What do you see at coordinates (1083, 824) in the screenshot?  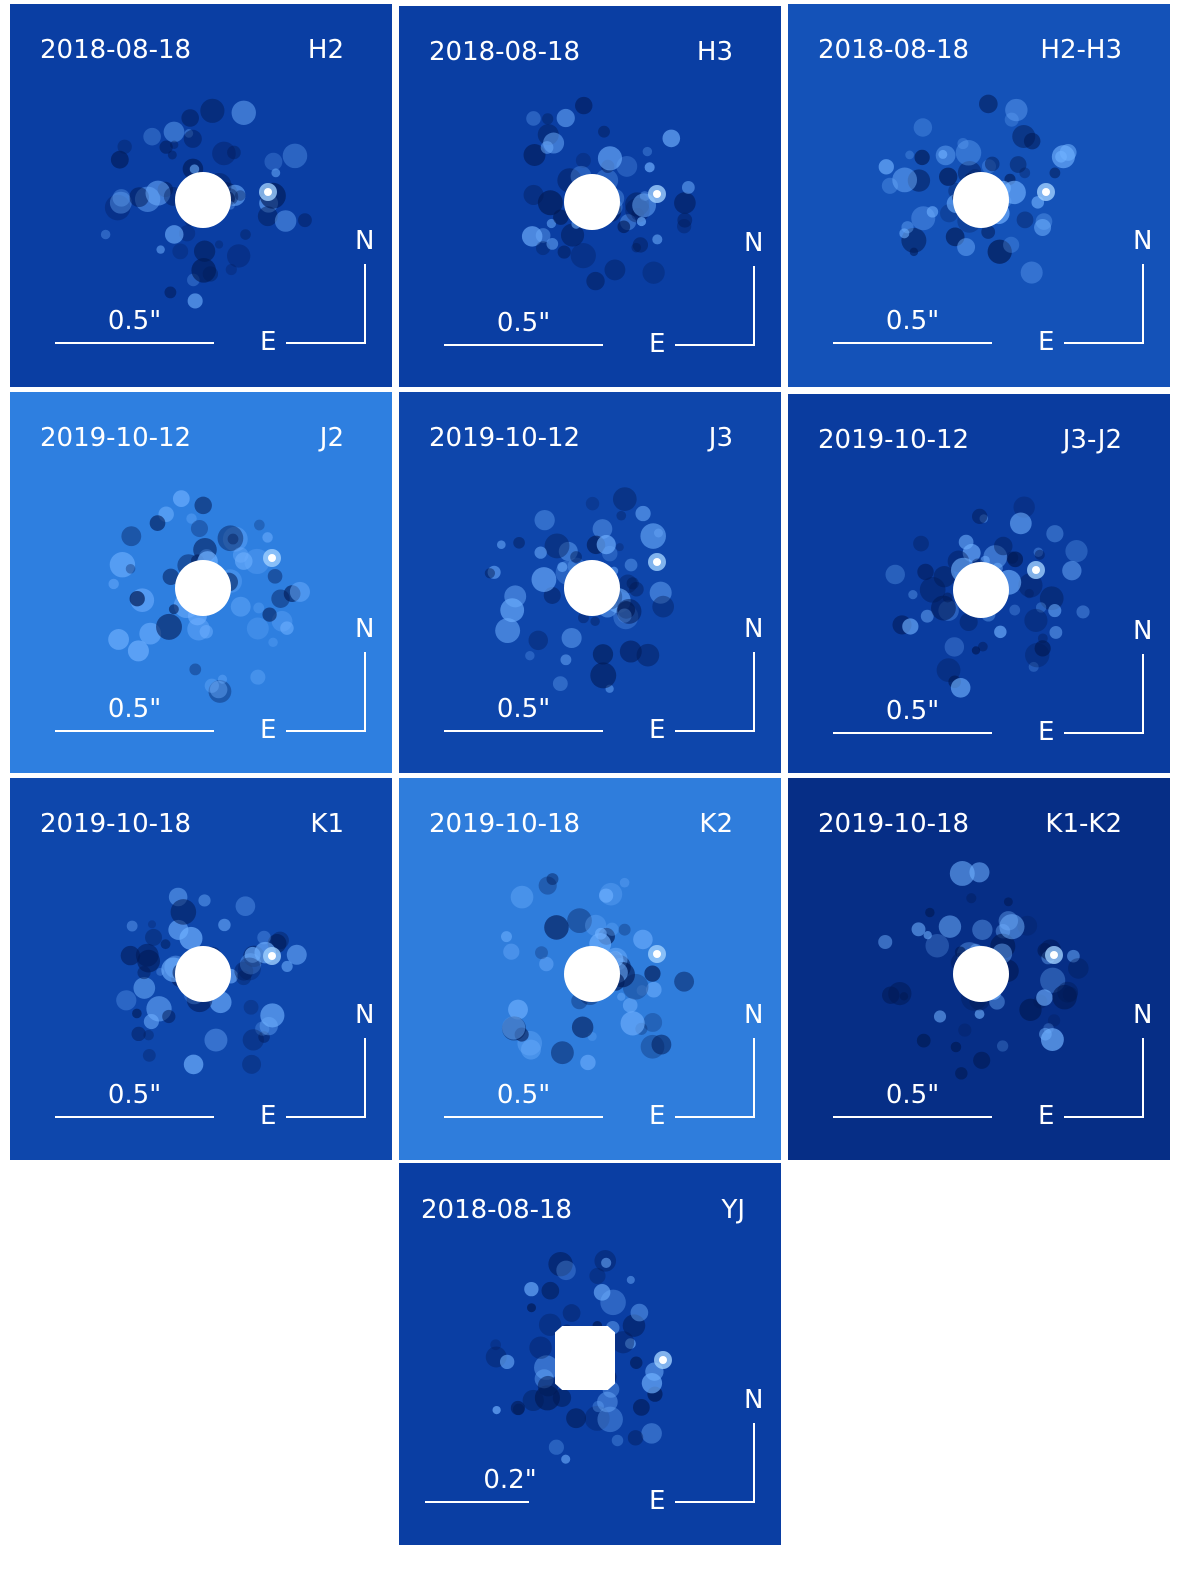 I see `band-label: K1-K2` at bounding box center [1083, 824].